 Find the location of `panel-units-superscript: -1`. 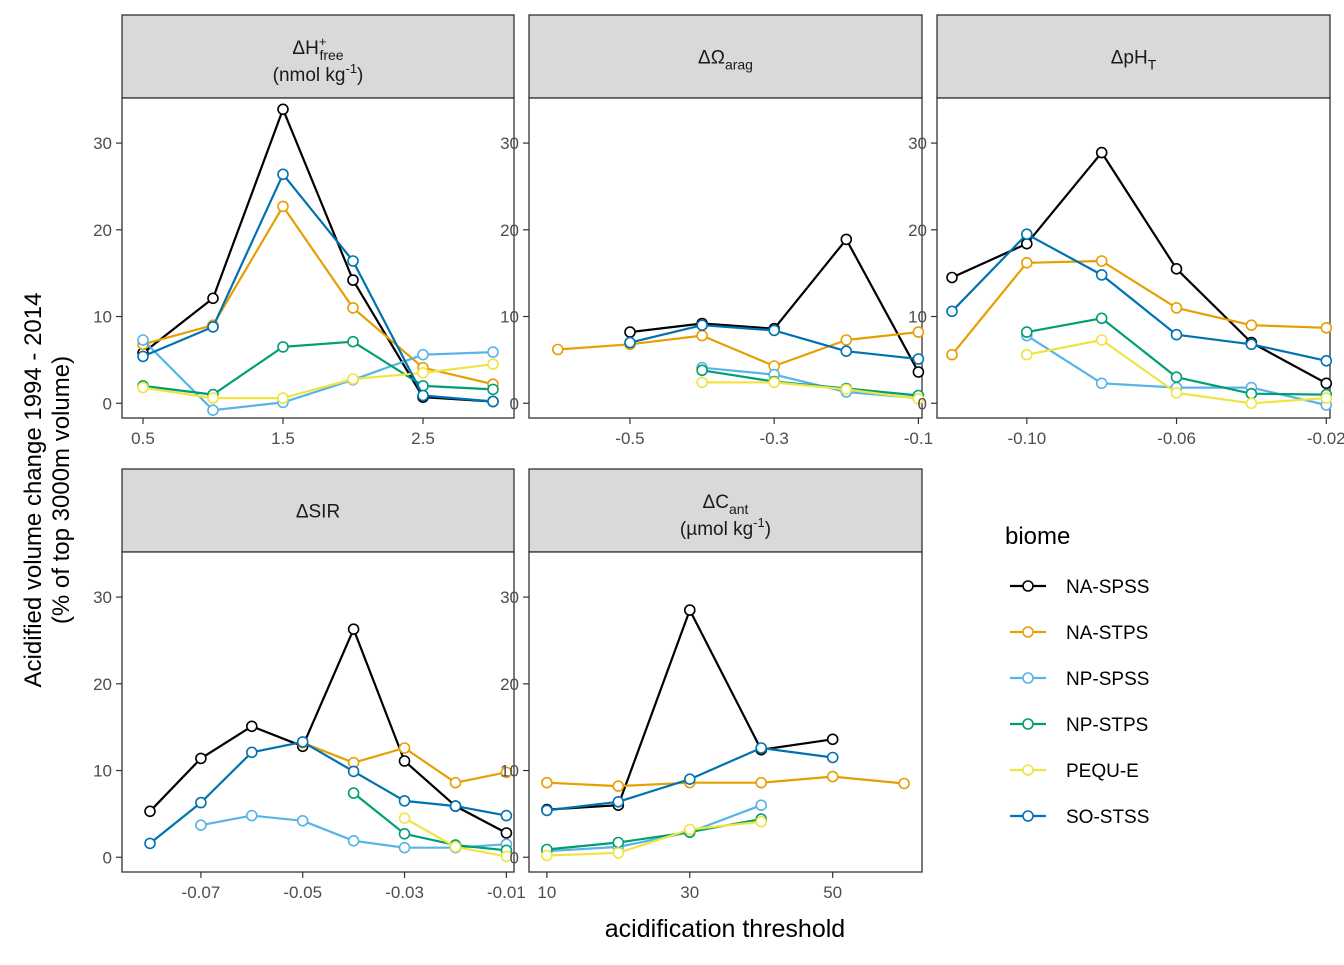

panel-units-superscript: -1 is located at coordinates (351, 68).